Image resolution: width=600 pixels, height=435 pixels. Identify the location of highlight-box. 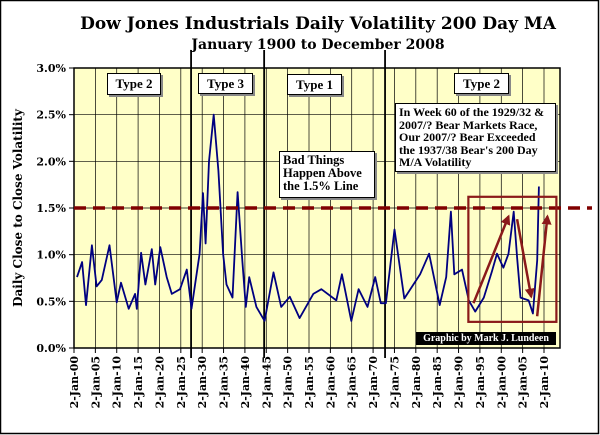
(512, 259).